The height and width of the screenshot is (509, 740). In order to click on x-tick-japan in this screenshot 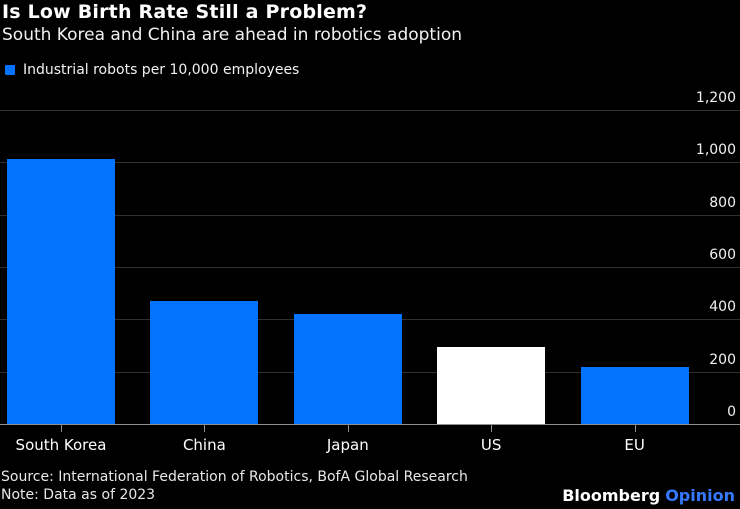, I will do `click(348, 428)`.